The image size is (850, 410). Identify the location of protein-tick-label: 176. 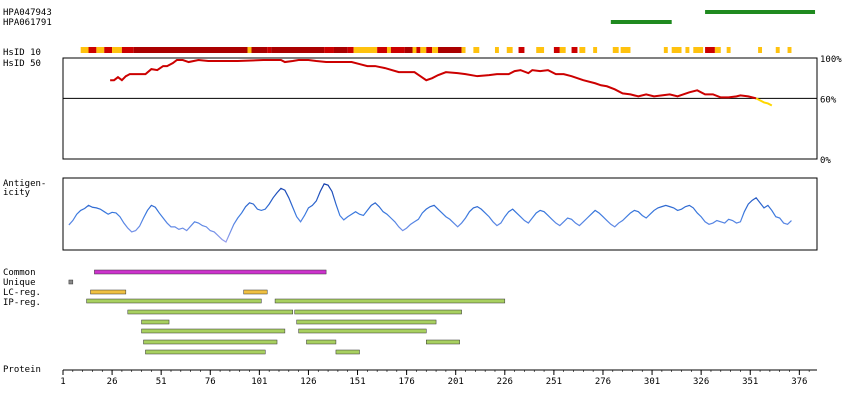
(406, 382).